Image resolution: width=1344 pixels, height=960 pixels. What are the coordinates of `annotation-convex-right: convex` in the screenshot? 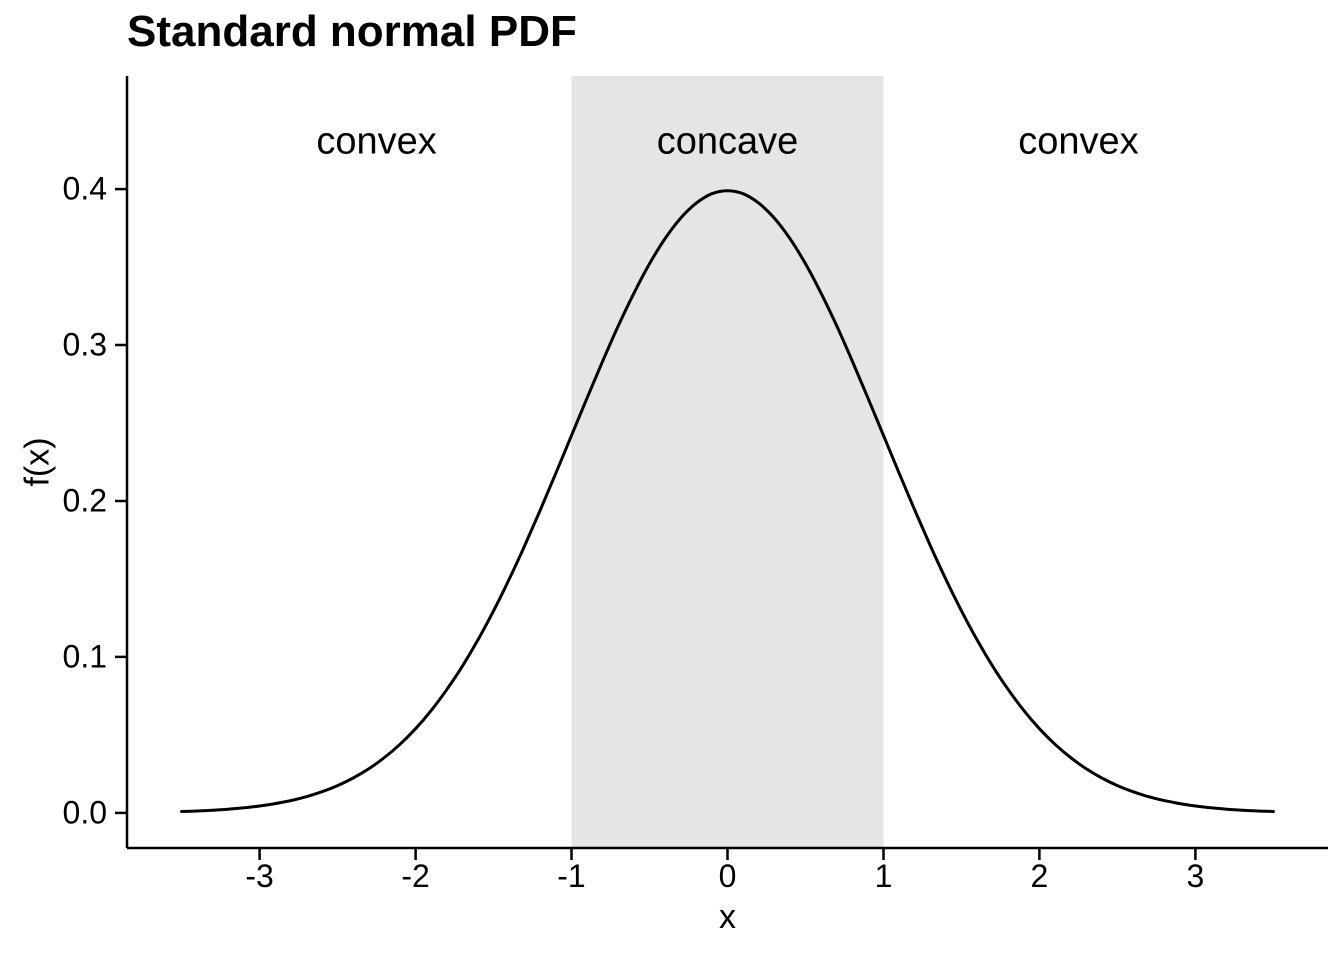 It's located at (1078, 141).